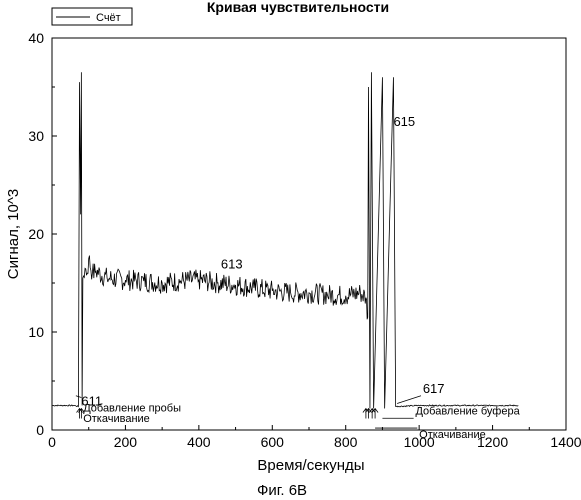 The image size is (581, 500). I want to click on annotation-event-label: Добавление буфера, so click(467, 411).